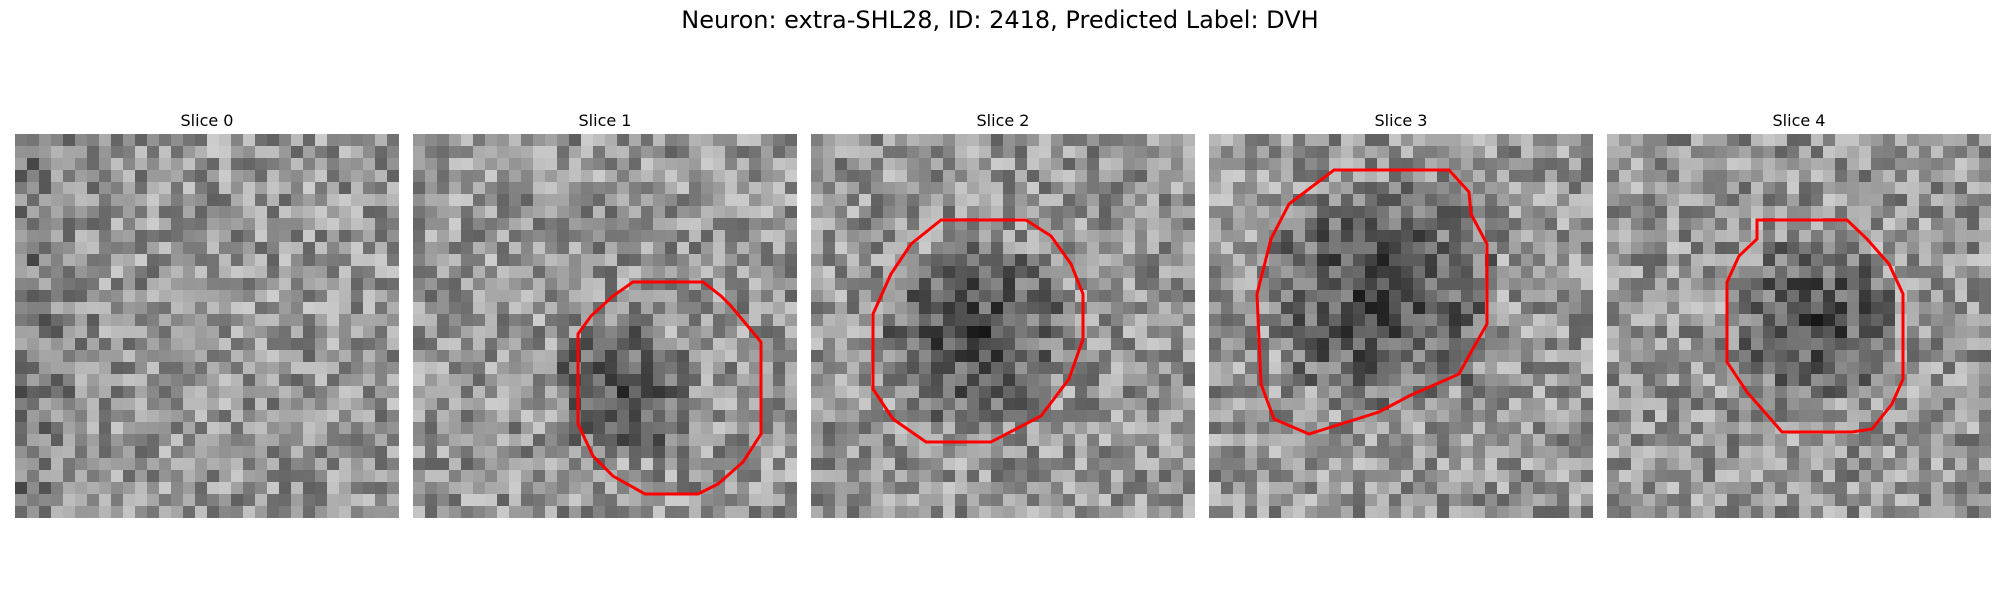 This screenshot has width=2000, height=600. I want to click on slice-panel-0: Slice 0, so click(207, 314).